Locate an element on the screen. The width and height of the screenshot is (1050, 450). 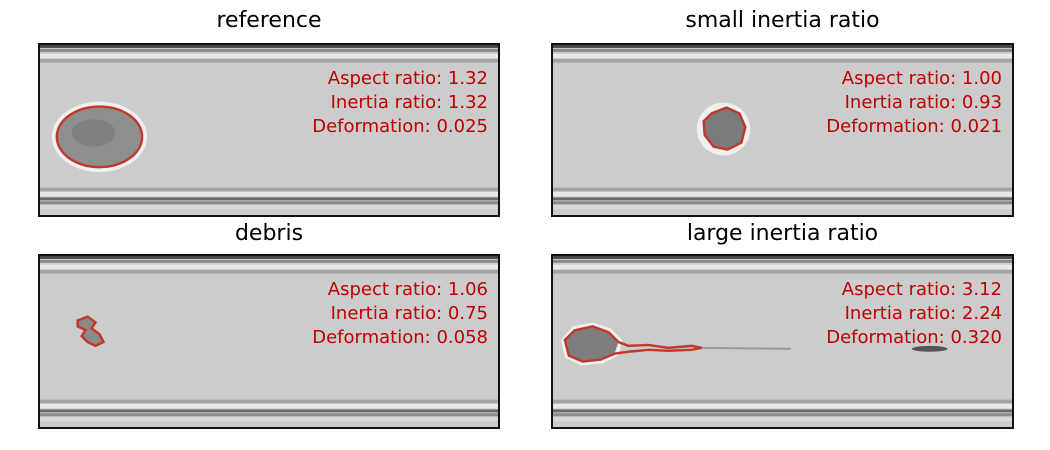
panel-title: debris is located at coordinates (269, 233).